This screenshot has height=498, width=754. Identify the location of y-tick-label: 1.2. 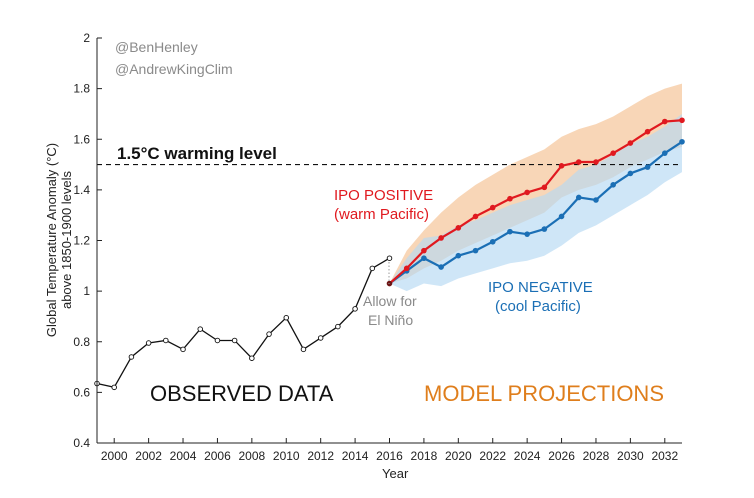
(81, 241).